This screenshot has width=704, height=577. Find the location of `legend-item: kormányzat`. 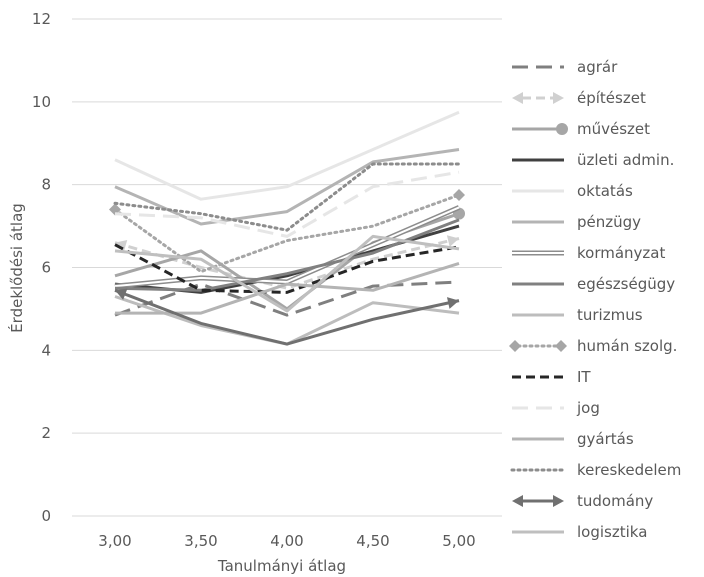

legend-item: kormányzat is located at coordinates (588, 253).